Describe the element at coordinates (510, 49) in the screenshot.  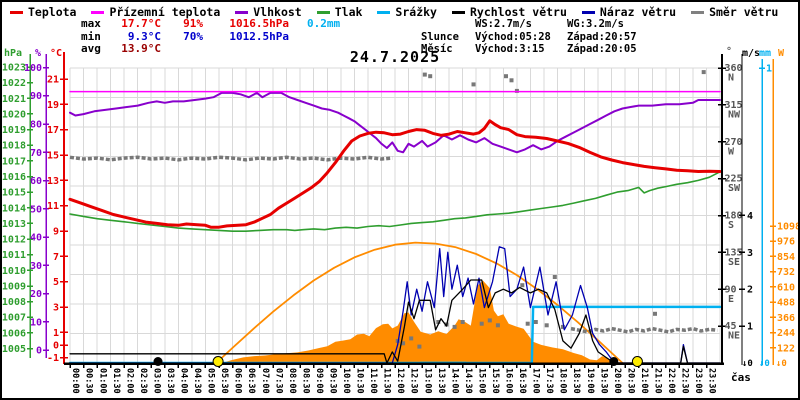
I see `moonrise-time: Východ:3:15` at that location.